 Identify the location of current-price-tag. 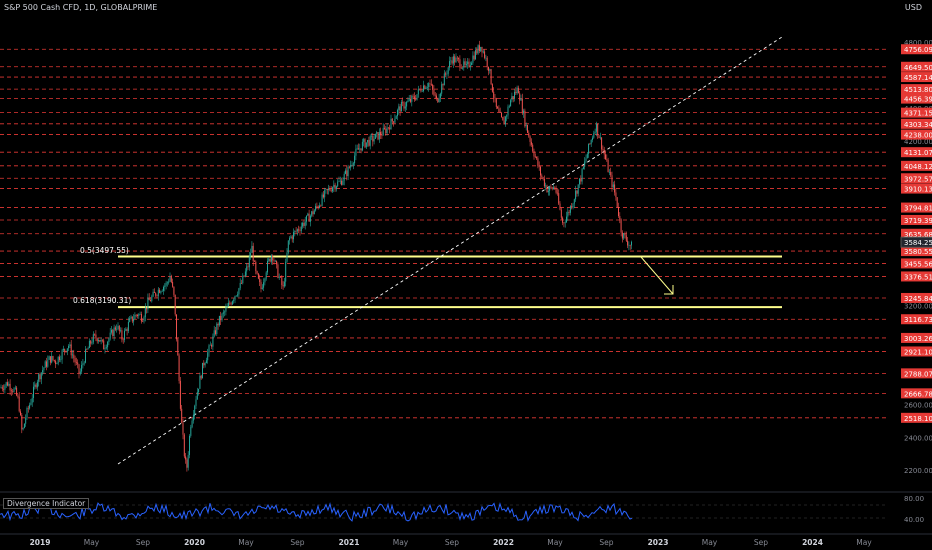
(916, 242).